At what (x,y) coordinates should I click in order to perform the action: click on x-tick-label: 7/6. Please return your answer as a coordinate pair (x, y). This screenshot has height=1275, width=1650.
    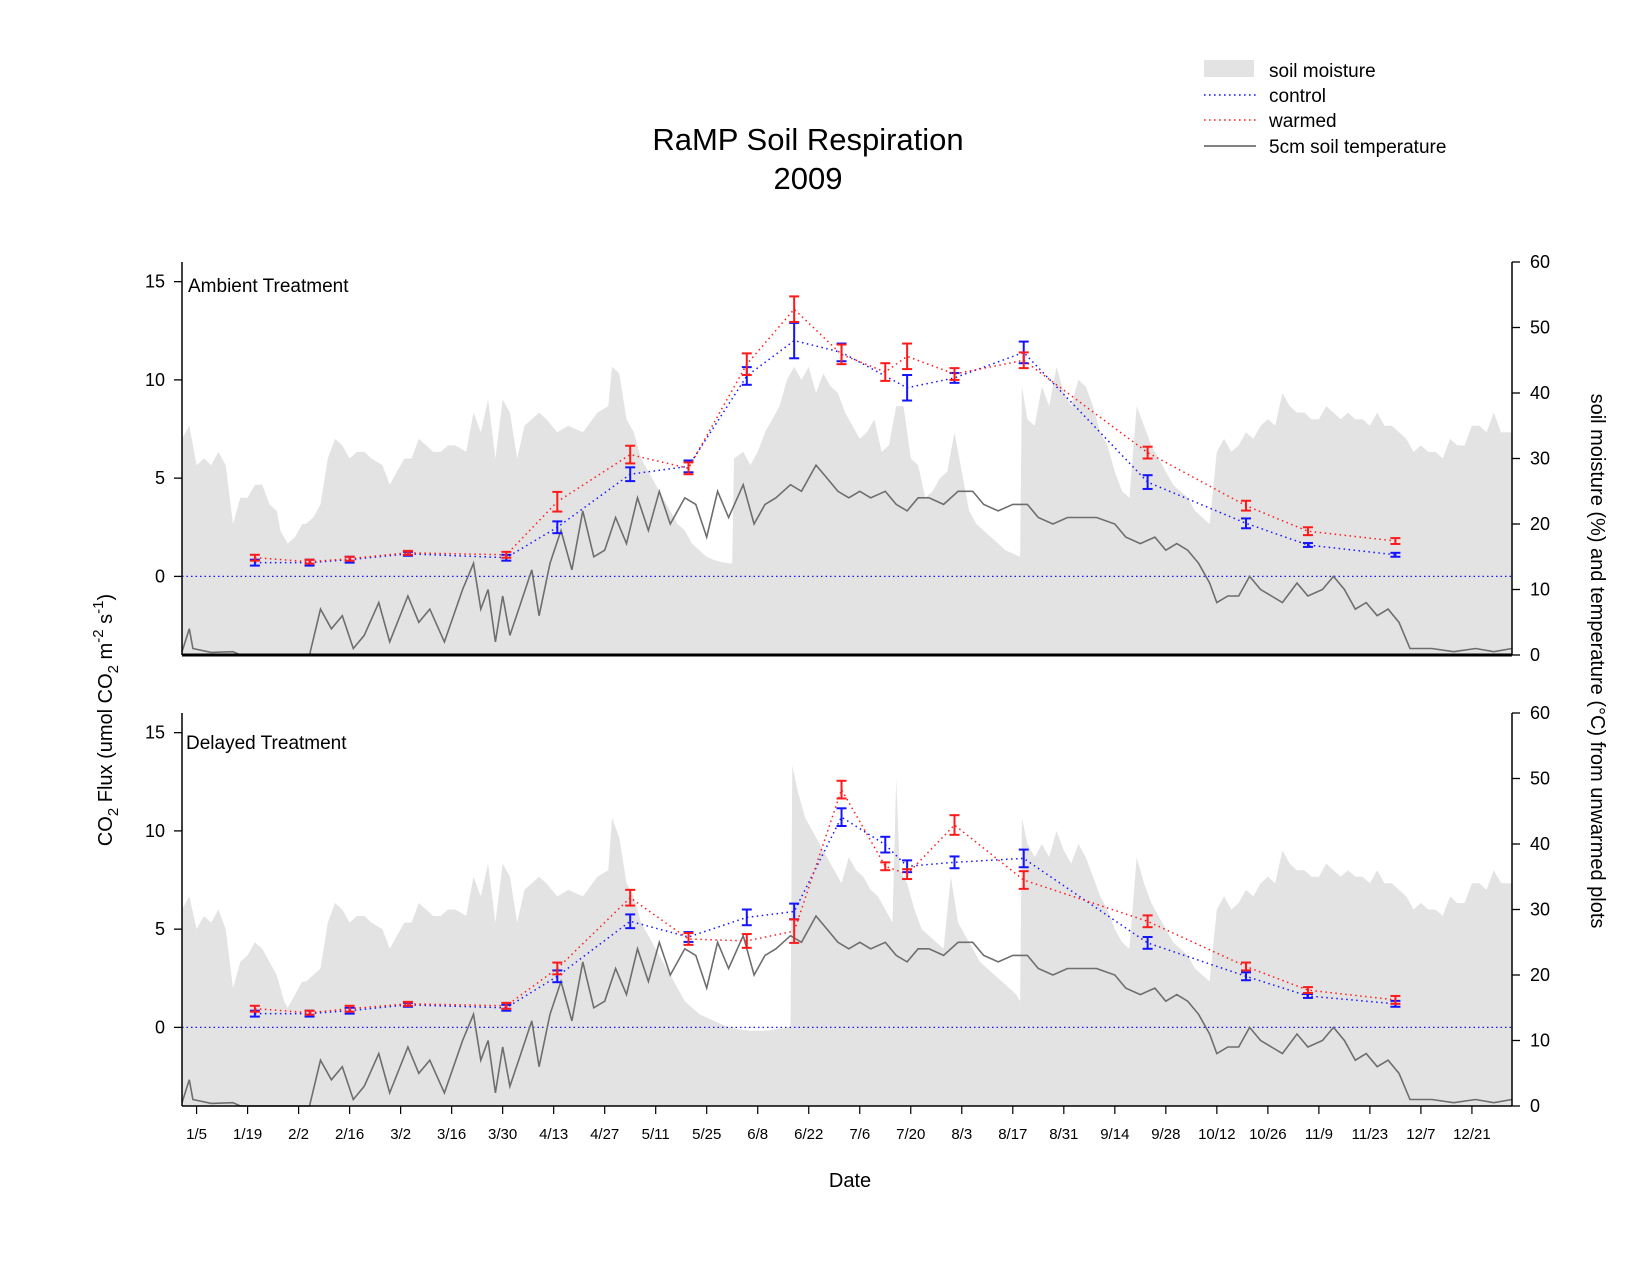
    Looking at the image, I should click on (859, 1134).